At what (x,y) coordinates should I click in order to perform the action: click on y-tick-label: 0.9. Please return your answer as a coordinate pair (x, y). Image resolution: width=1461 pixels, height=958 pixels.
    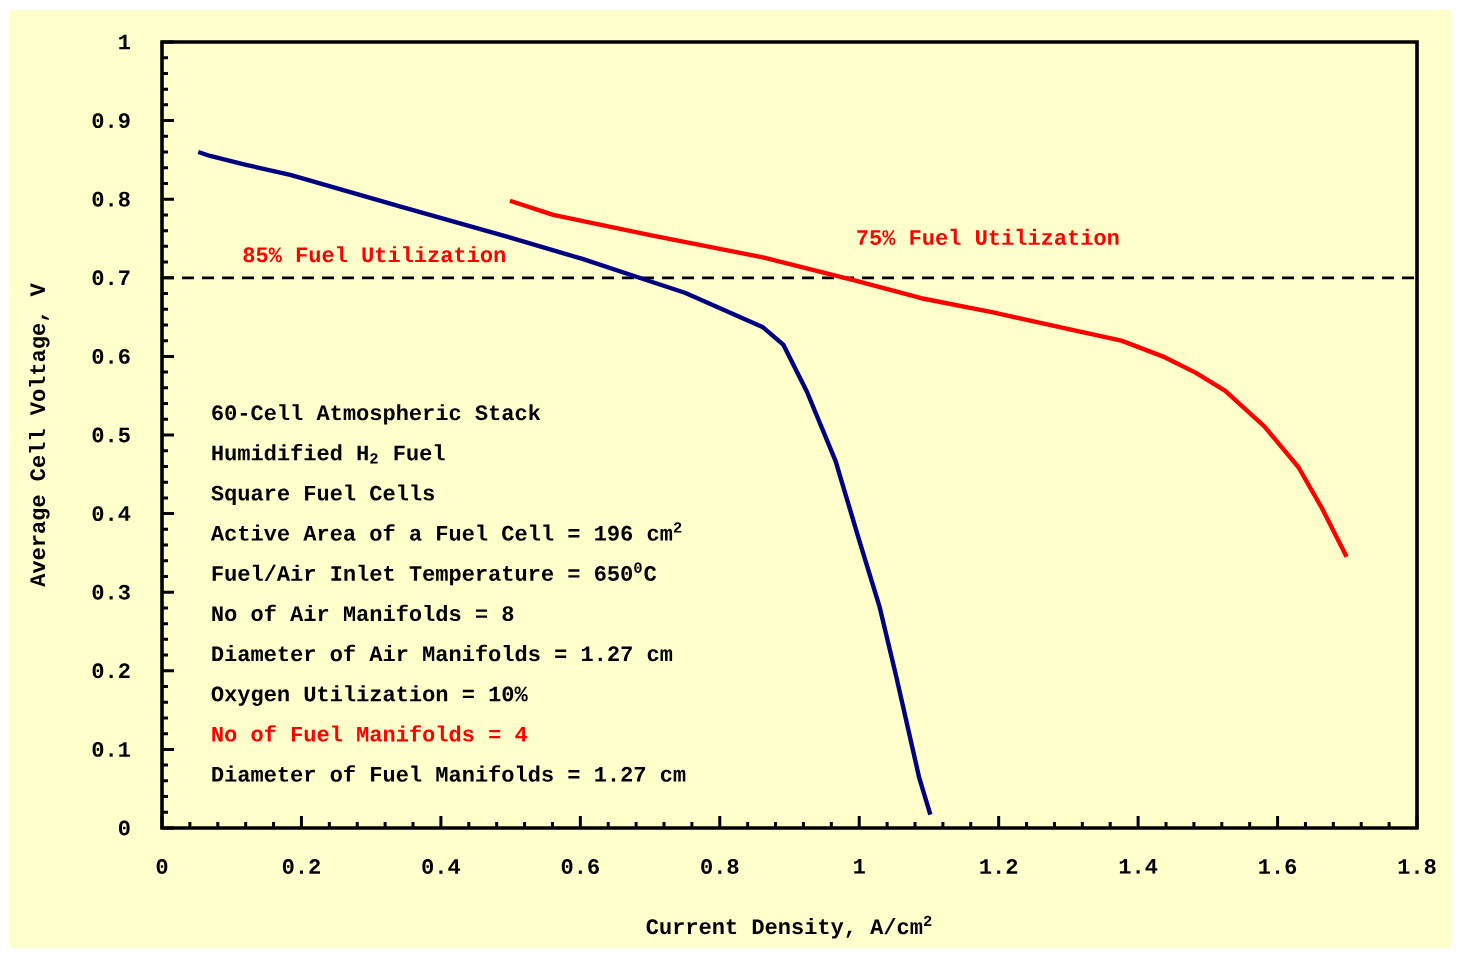
    Looking at the image, I should click on (111, 121).